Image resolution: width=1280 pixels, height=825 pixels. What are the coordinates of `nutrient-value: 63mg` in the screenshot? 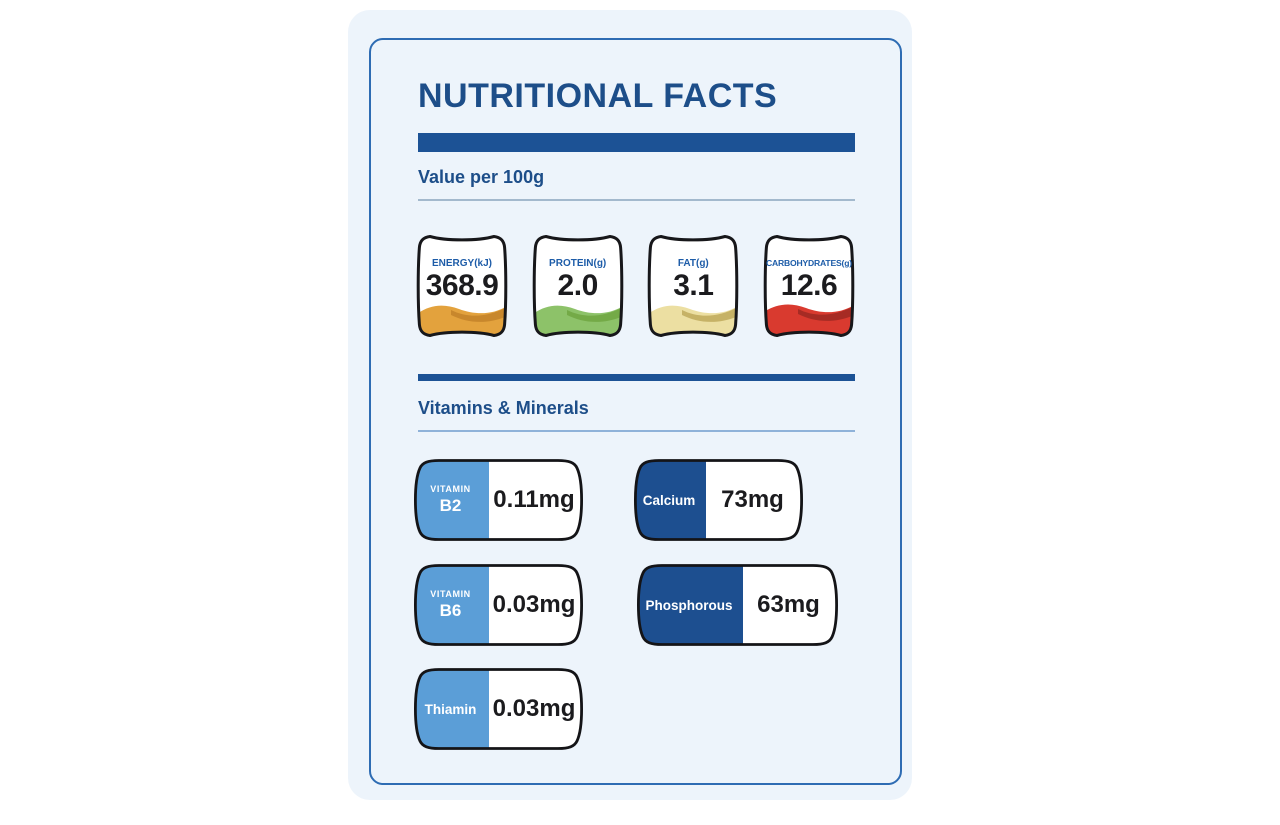 It's located at (788, 604).